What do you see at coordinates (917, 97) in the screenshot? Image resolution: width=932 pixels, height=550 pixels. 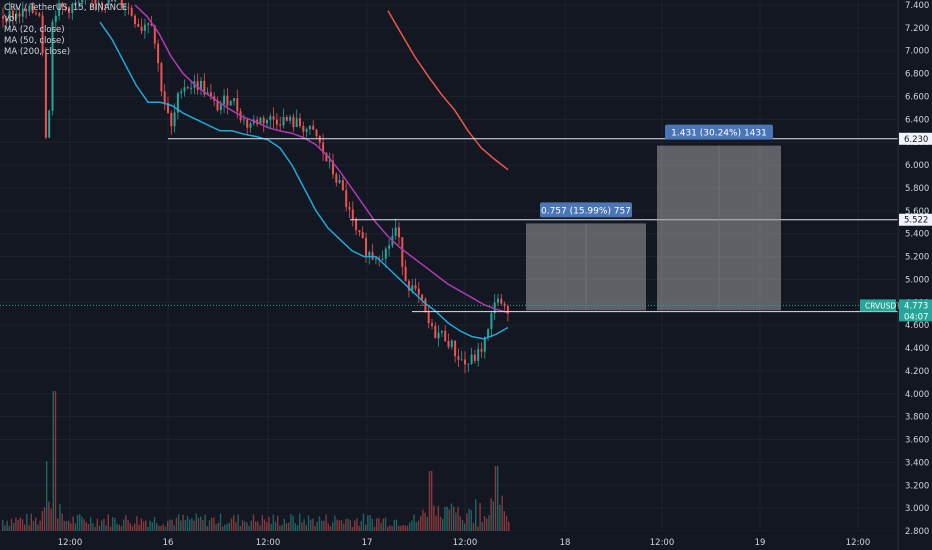 I see `price-tick-label: 6.600` at bounding box center [917, 97].